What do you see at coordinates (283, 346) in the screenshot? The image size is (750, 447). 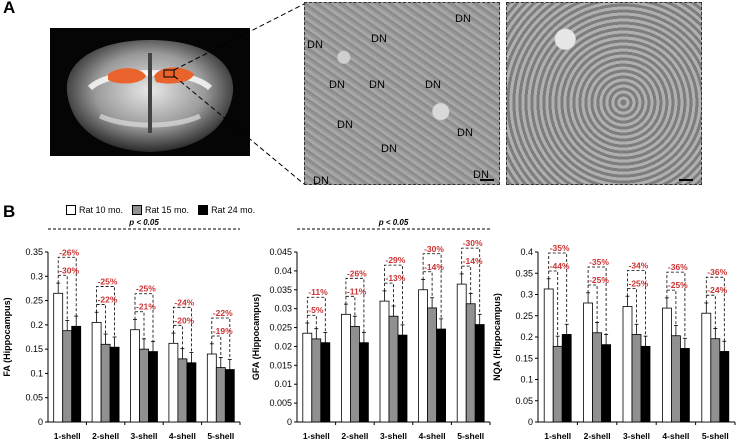 I see `y-tick-label: 0.02` at bounding box center [283, 346].